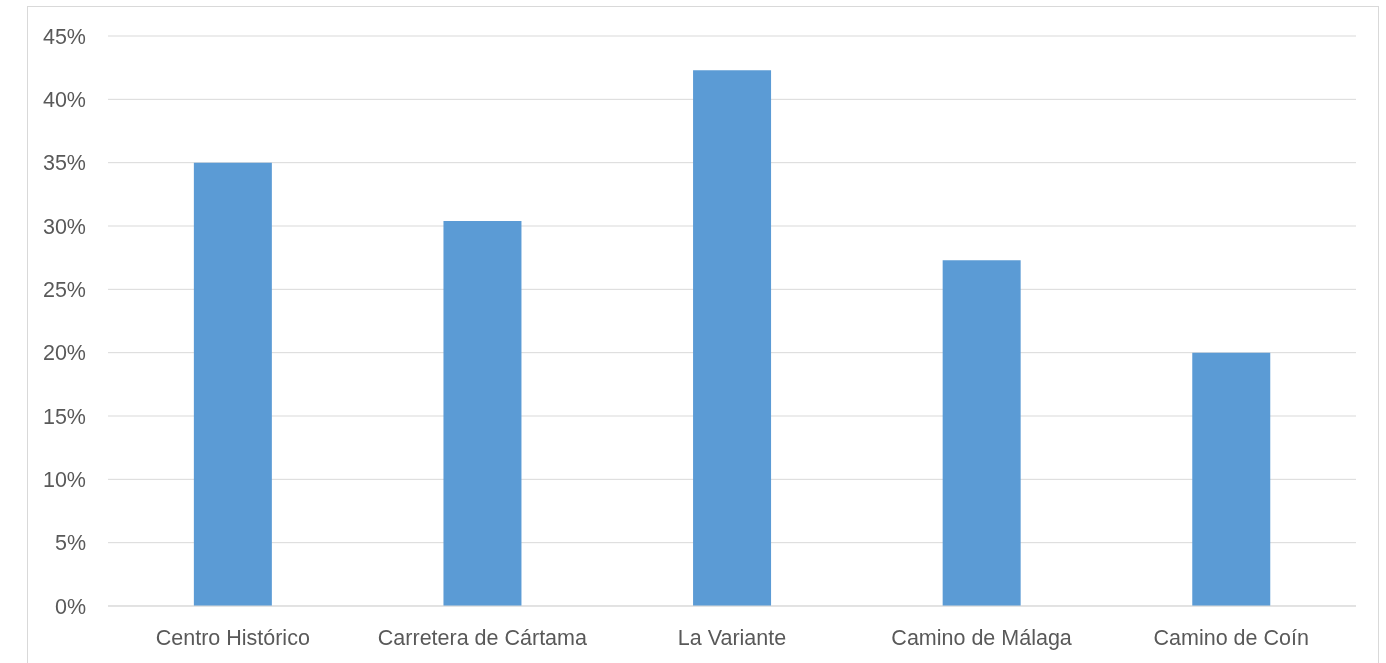 The width and height of the screenshot is (1386, 663). I want to click on y-tick-label: 45%, so click(64, 36).